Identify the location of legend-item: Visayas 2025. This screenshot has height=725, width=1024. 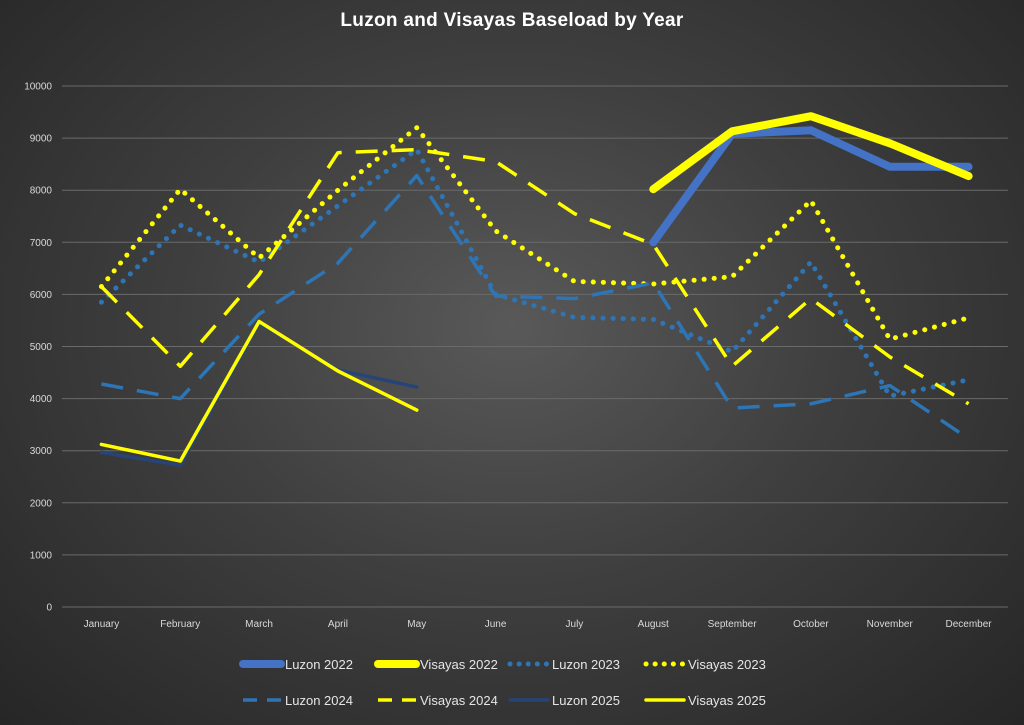
(705, 700).